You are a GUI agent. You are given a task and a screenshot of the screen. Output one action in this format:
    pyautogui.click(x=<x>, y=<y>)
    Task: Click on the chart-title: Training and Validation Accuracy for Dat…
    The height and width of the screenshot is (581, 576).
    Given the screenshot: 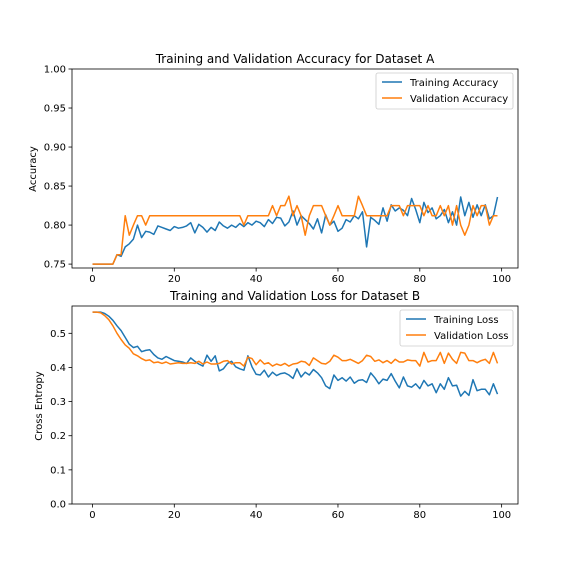 What is the action you would take?
    pyautogui.click(x=295, y=59)
    